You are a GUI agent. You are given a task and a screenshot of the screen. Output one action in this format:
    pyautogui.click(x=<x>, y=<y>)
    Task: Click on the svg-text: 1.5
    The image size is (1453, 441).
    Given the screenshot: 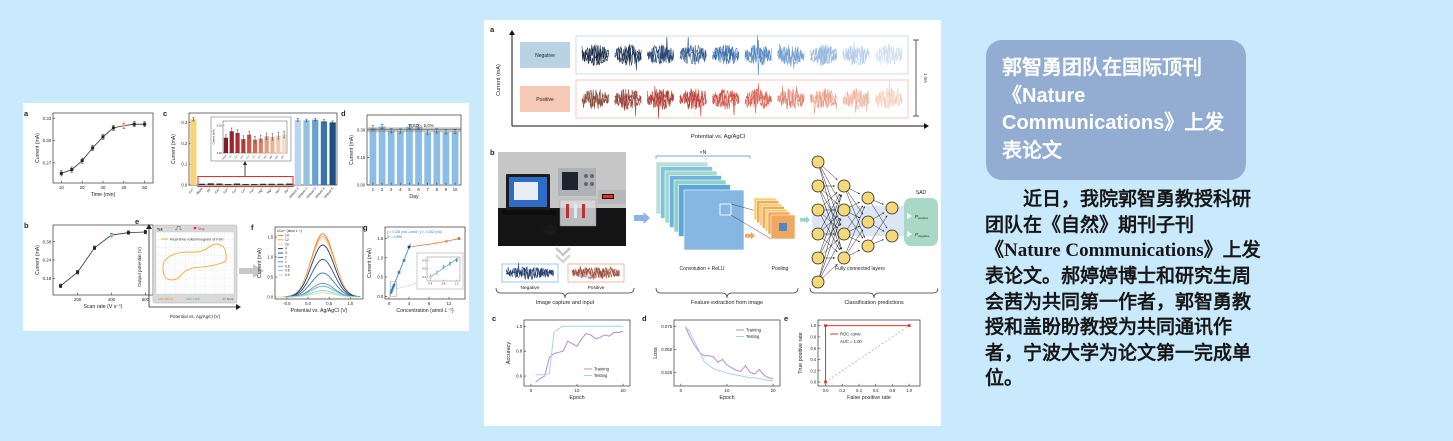 What is the action you would take?
    pyautogui.click(x=270, y=237)
    